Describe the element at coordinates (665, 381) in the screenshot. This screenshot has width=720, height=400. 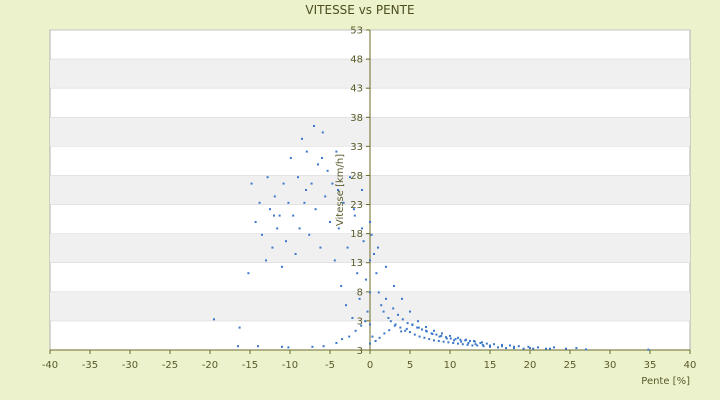
I see `x-axis-label: Pente [%]` at that location.